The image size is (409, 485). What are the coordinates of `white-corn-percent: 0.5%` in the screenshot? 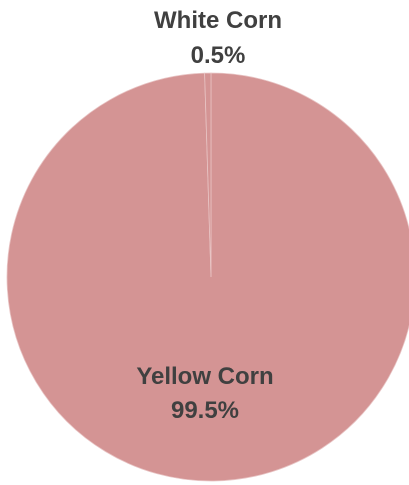 It's located at (218, 55).